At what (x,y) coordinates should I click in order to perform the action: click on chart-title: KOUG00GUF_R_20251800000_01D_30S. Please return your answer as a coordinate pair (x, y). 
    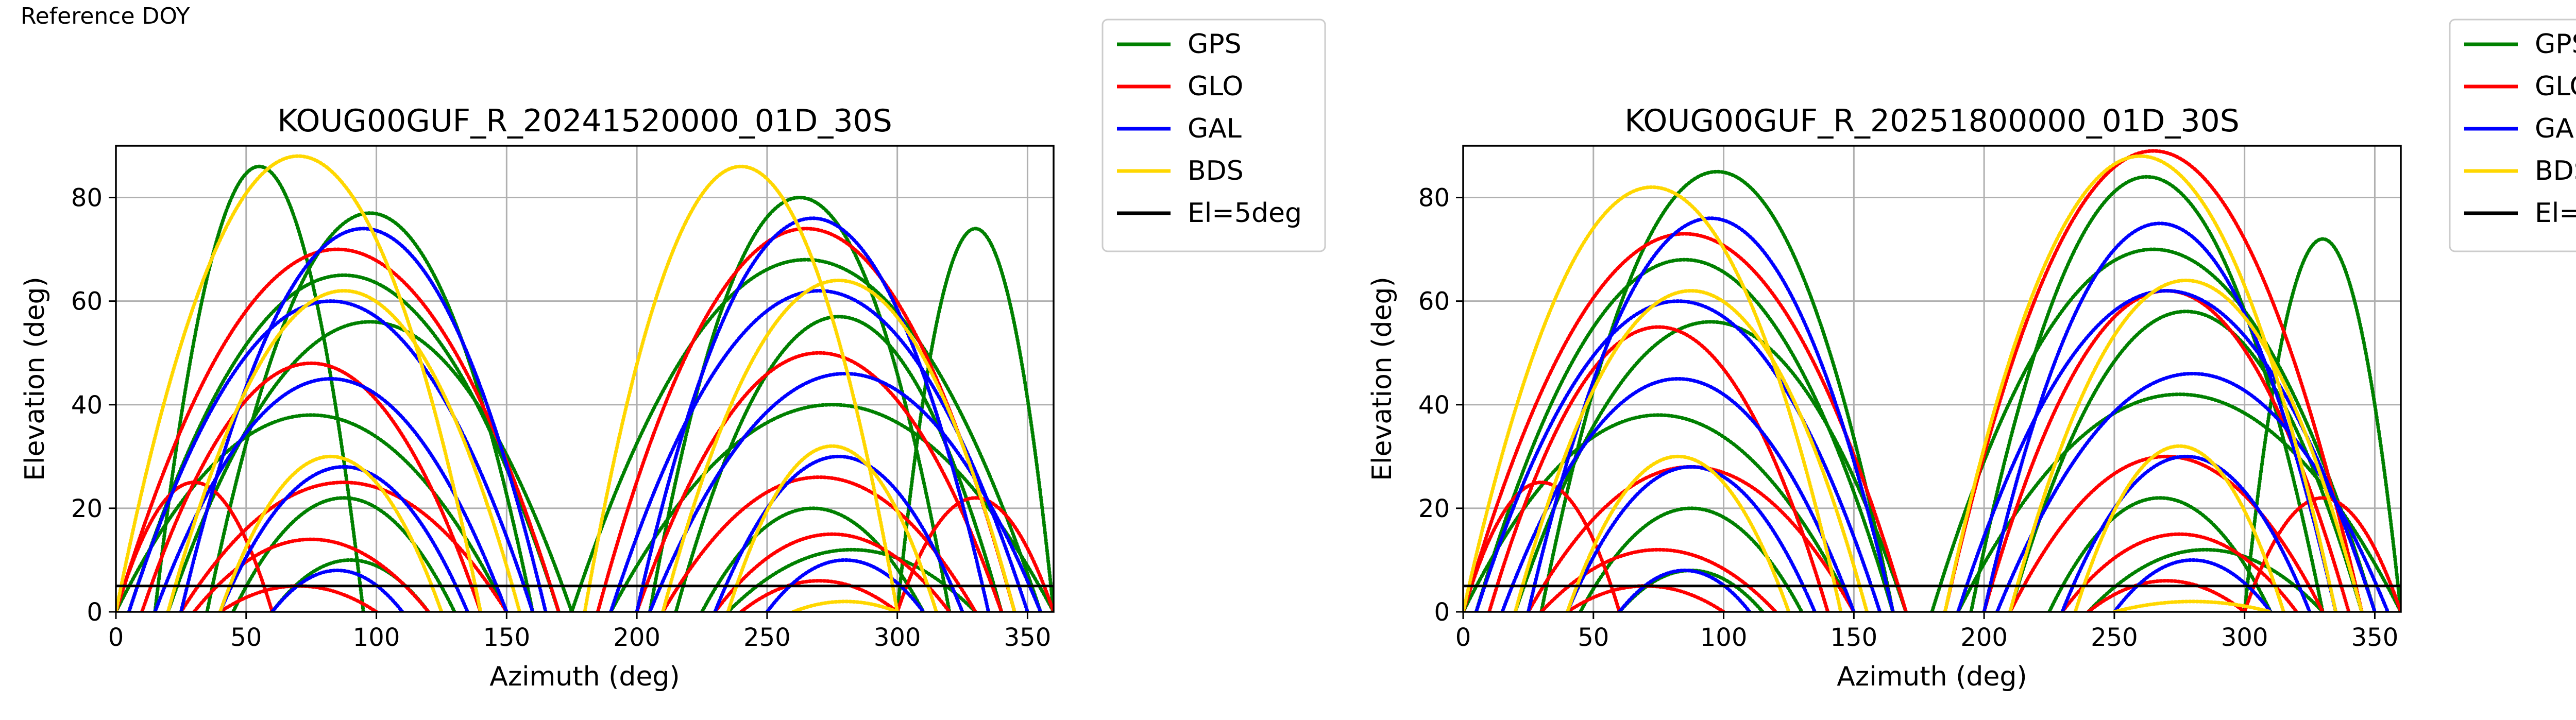
    Looking at the image, I should click on (1932, 121).